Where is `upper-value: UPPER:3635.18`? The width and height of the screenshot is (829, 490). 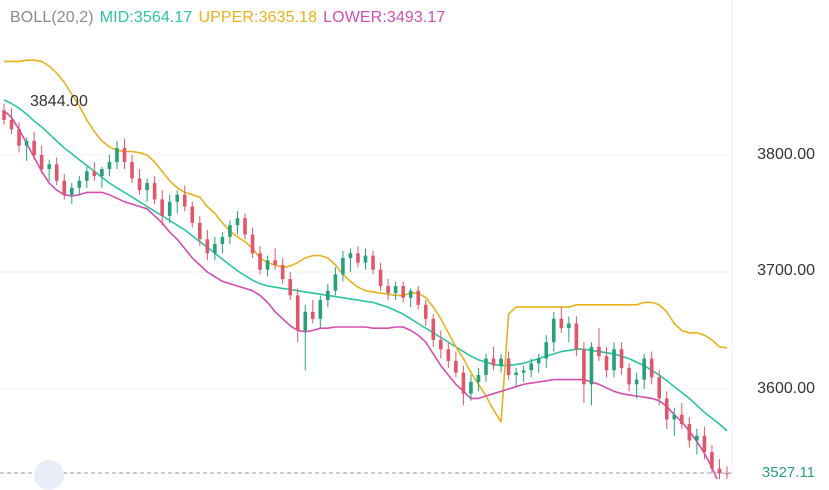 upper-value: UPPER:3635.18 is located at coordinates (258, 17).